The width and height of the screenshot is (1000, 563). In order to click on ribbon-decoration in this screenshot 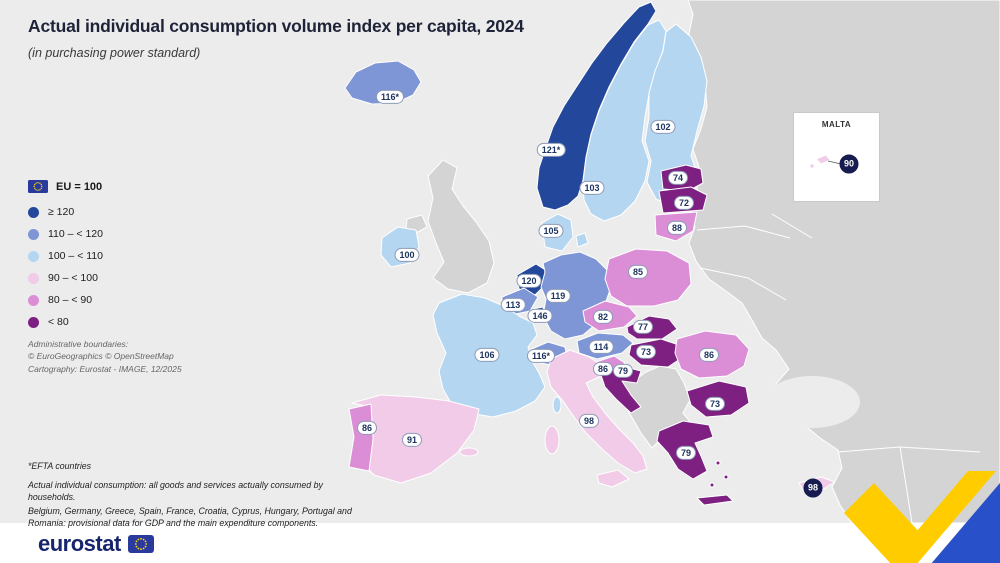, I will do `click(922, 517)`.